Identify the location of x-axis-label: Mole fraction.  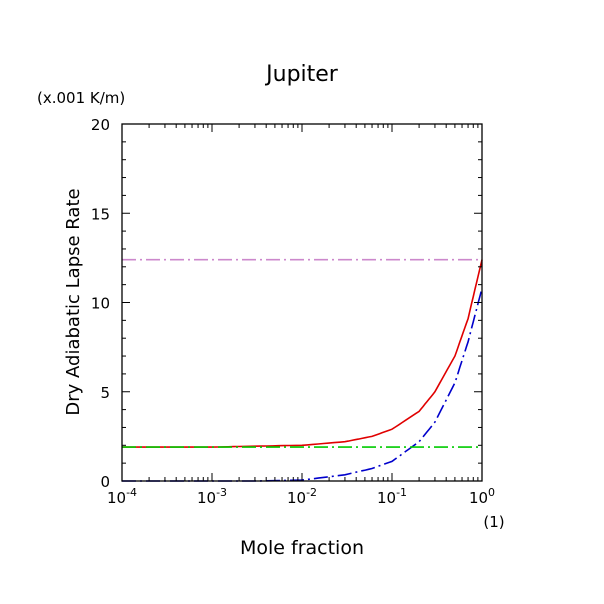
(302, 548).